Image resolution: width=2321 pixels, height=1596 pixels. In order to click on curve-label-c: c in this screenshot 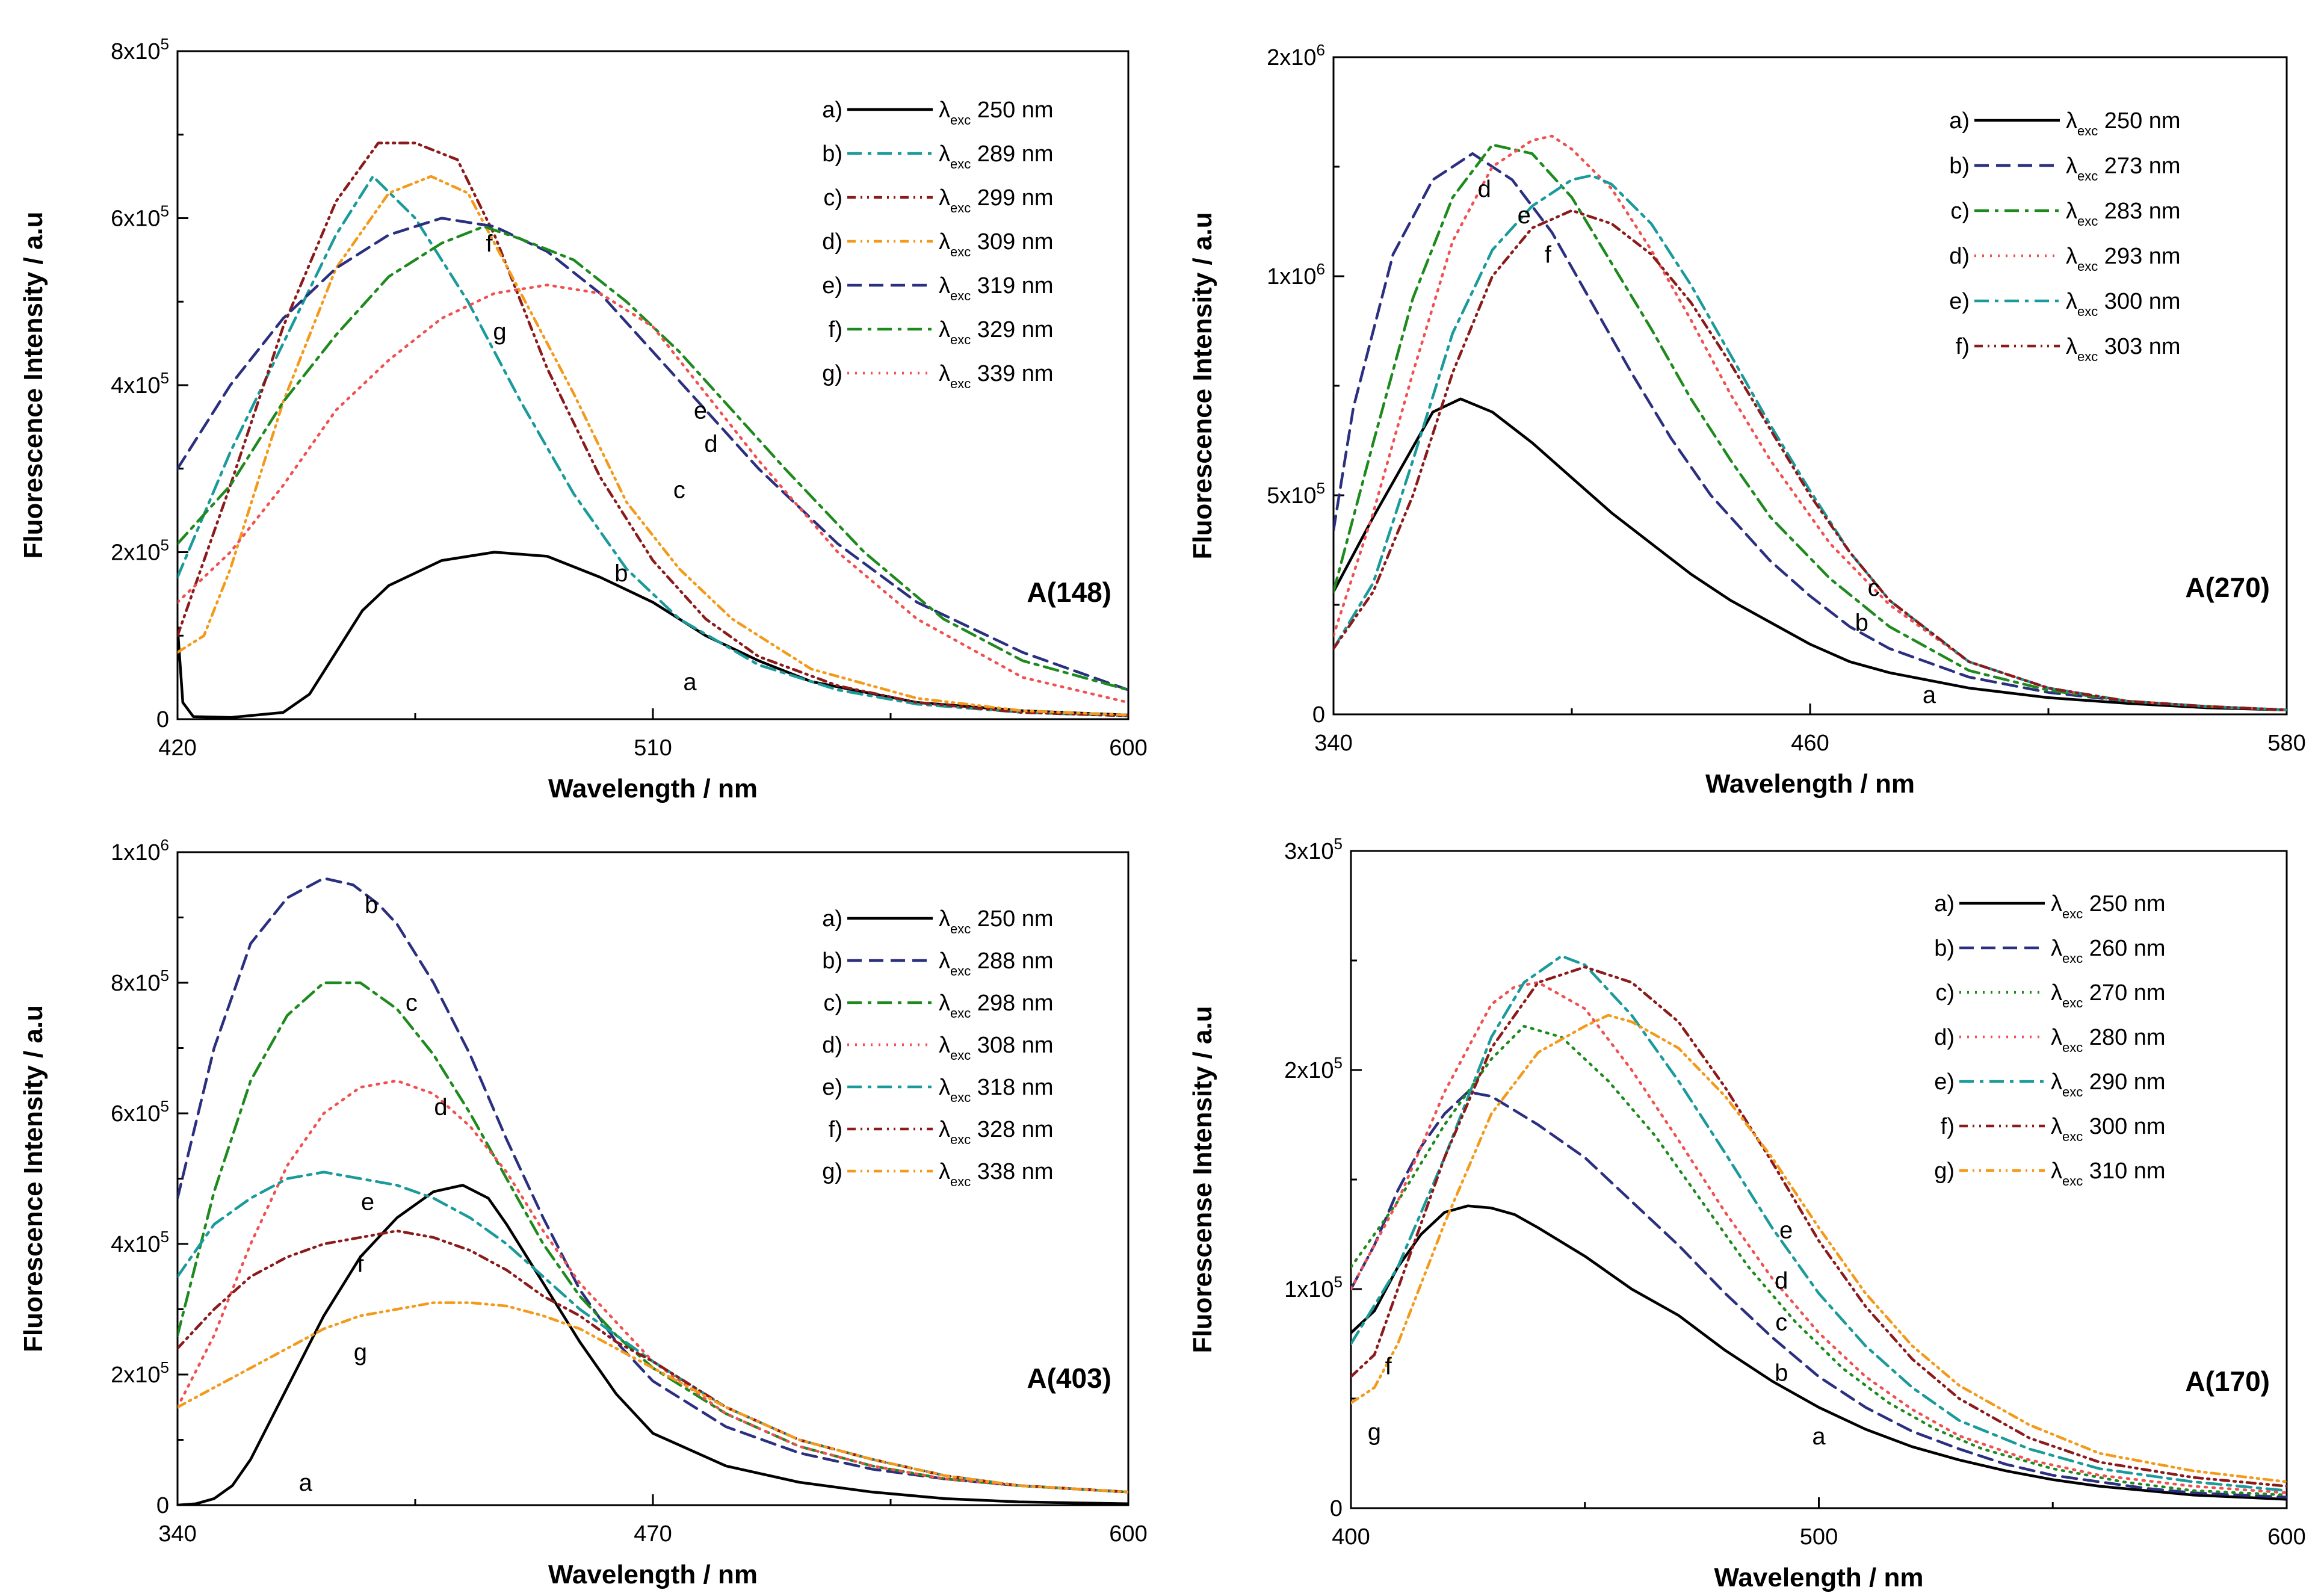, I will do `click(412, 1003)`.